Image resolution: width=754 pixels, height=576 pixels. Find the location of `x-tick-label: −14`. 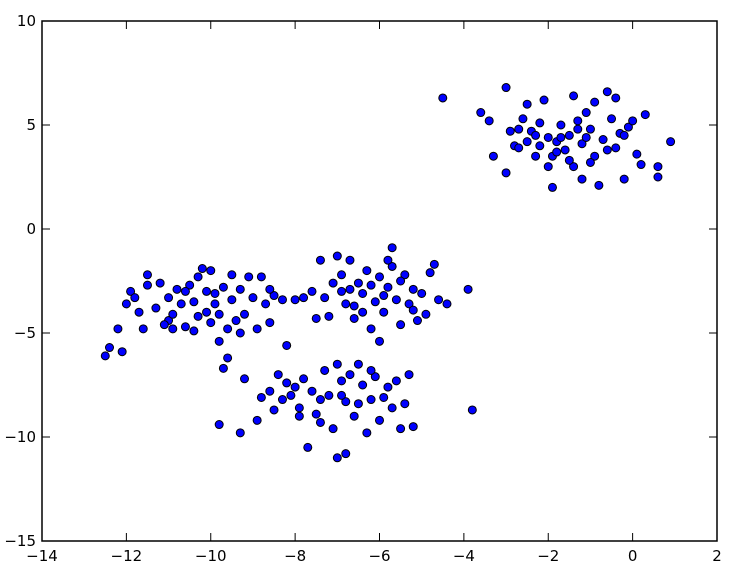

x-tick-label: −14 is located at coordinates (42, 556).